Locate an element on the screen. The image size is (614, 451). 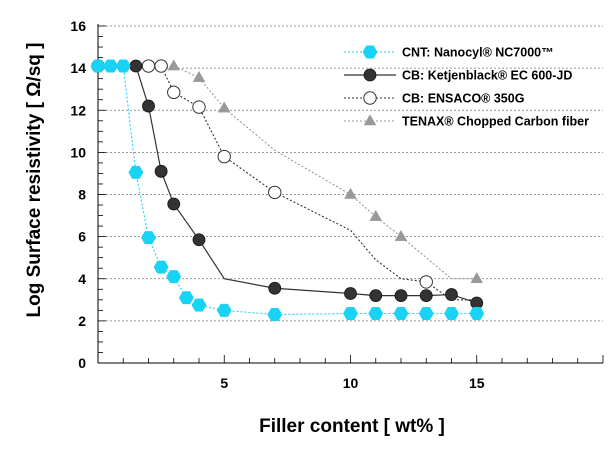
x-tick-label: 15 is located at coordinates (477, 383).